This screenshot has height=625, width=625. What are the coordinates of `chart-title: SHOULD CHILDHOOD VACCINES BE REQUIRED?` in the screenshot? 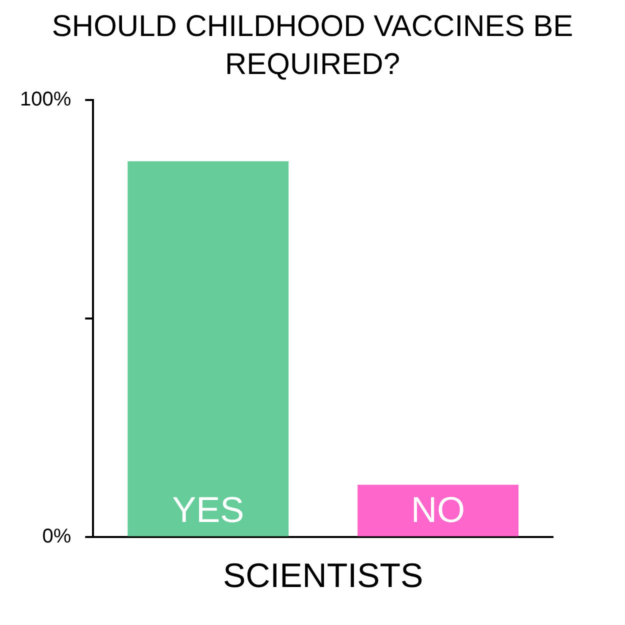 It's located at (312, 46).